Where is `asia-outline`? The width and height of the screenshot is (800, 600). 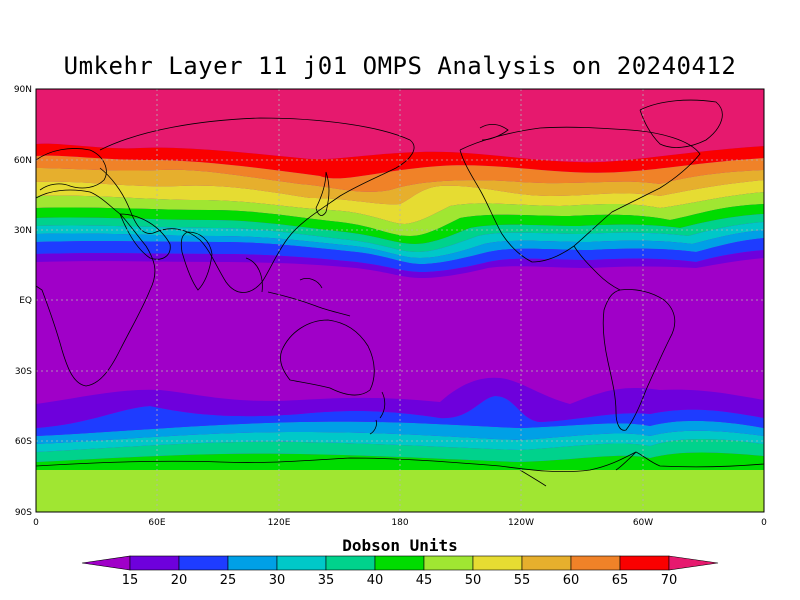
asia-outline is located at coordinates (257, 205).